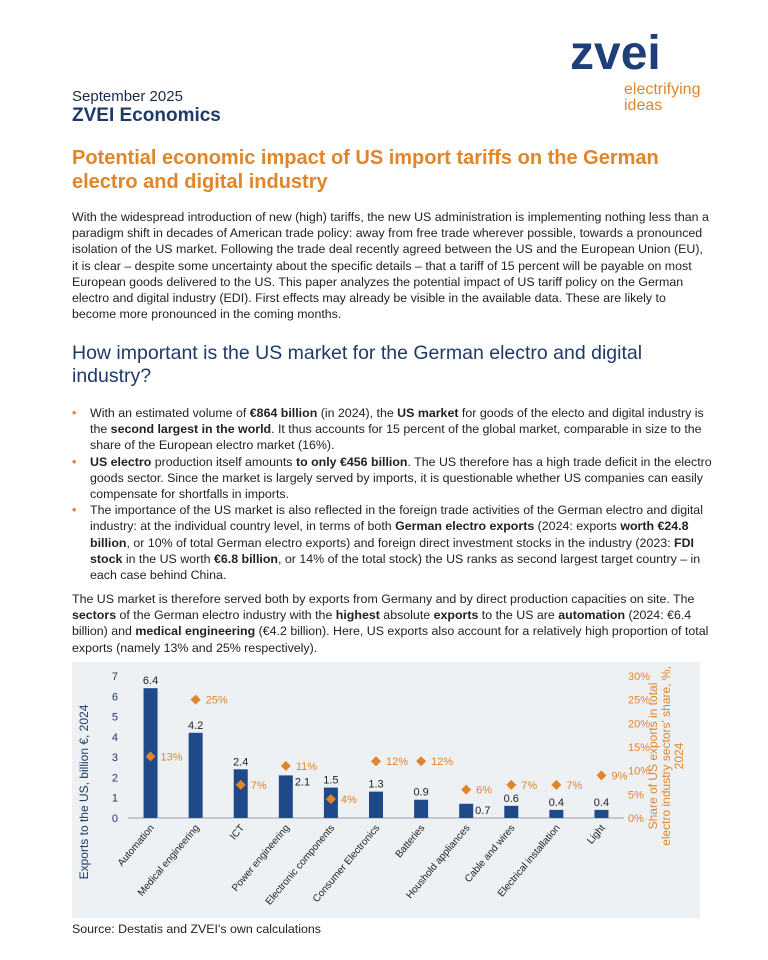 The image size is (768, 960). What do you see at coordinates (639, 748) in the screenshot?
I see `y2-tick-label: 15%` at bounding box center [639, 748].